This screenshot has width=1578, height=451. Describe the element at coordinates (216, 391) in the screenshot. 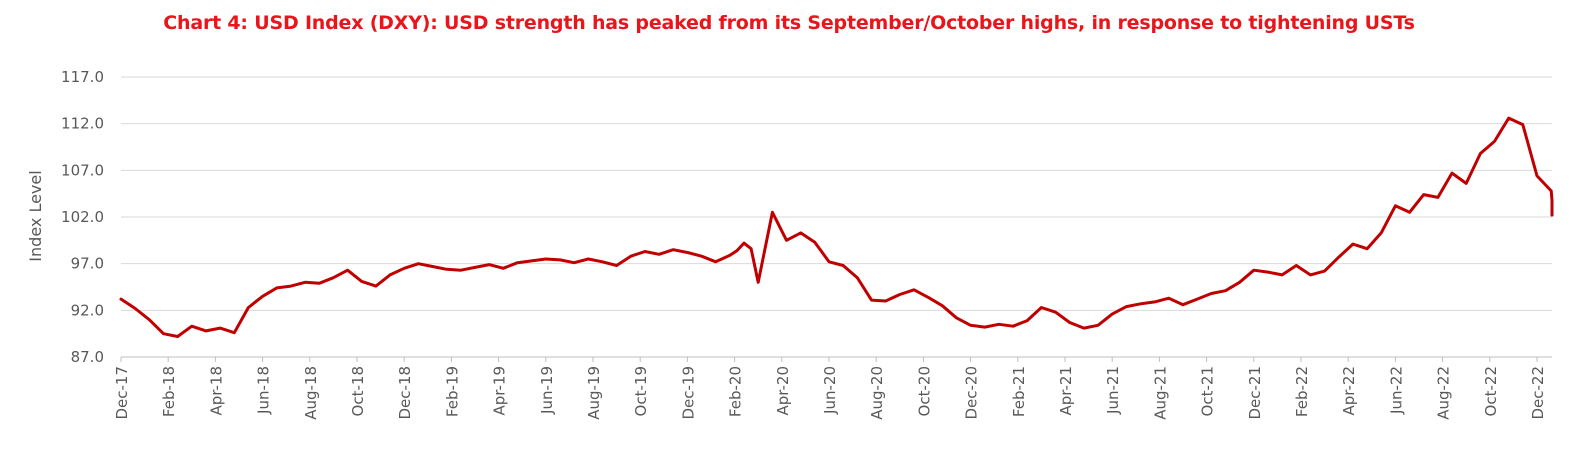

I see `x-tick-label: Apr-18` at that location.